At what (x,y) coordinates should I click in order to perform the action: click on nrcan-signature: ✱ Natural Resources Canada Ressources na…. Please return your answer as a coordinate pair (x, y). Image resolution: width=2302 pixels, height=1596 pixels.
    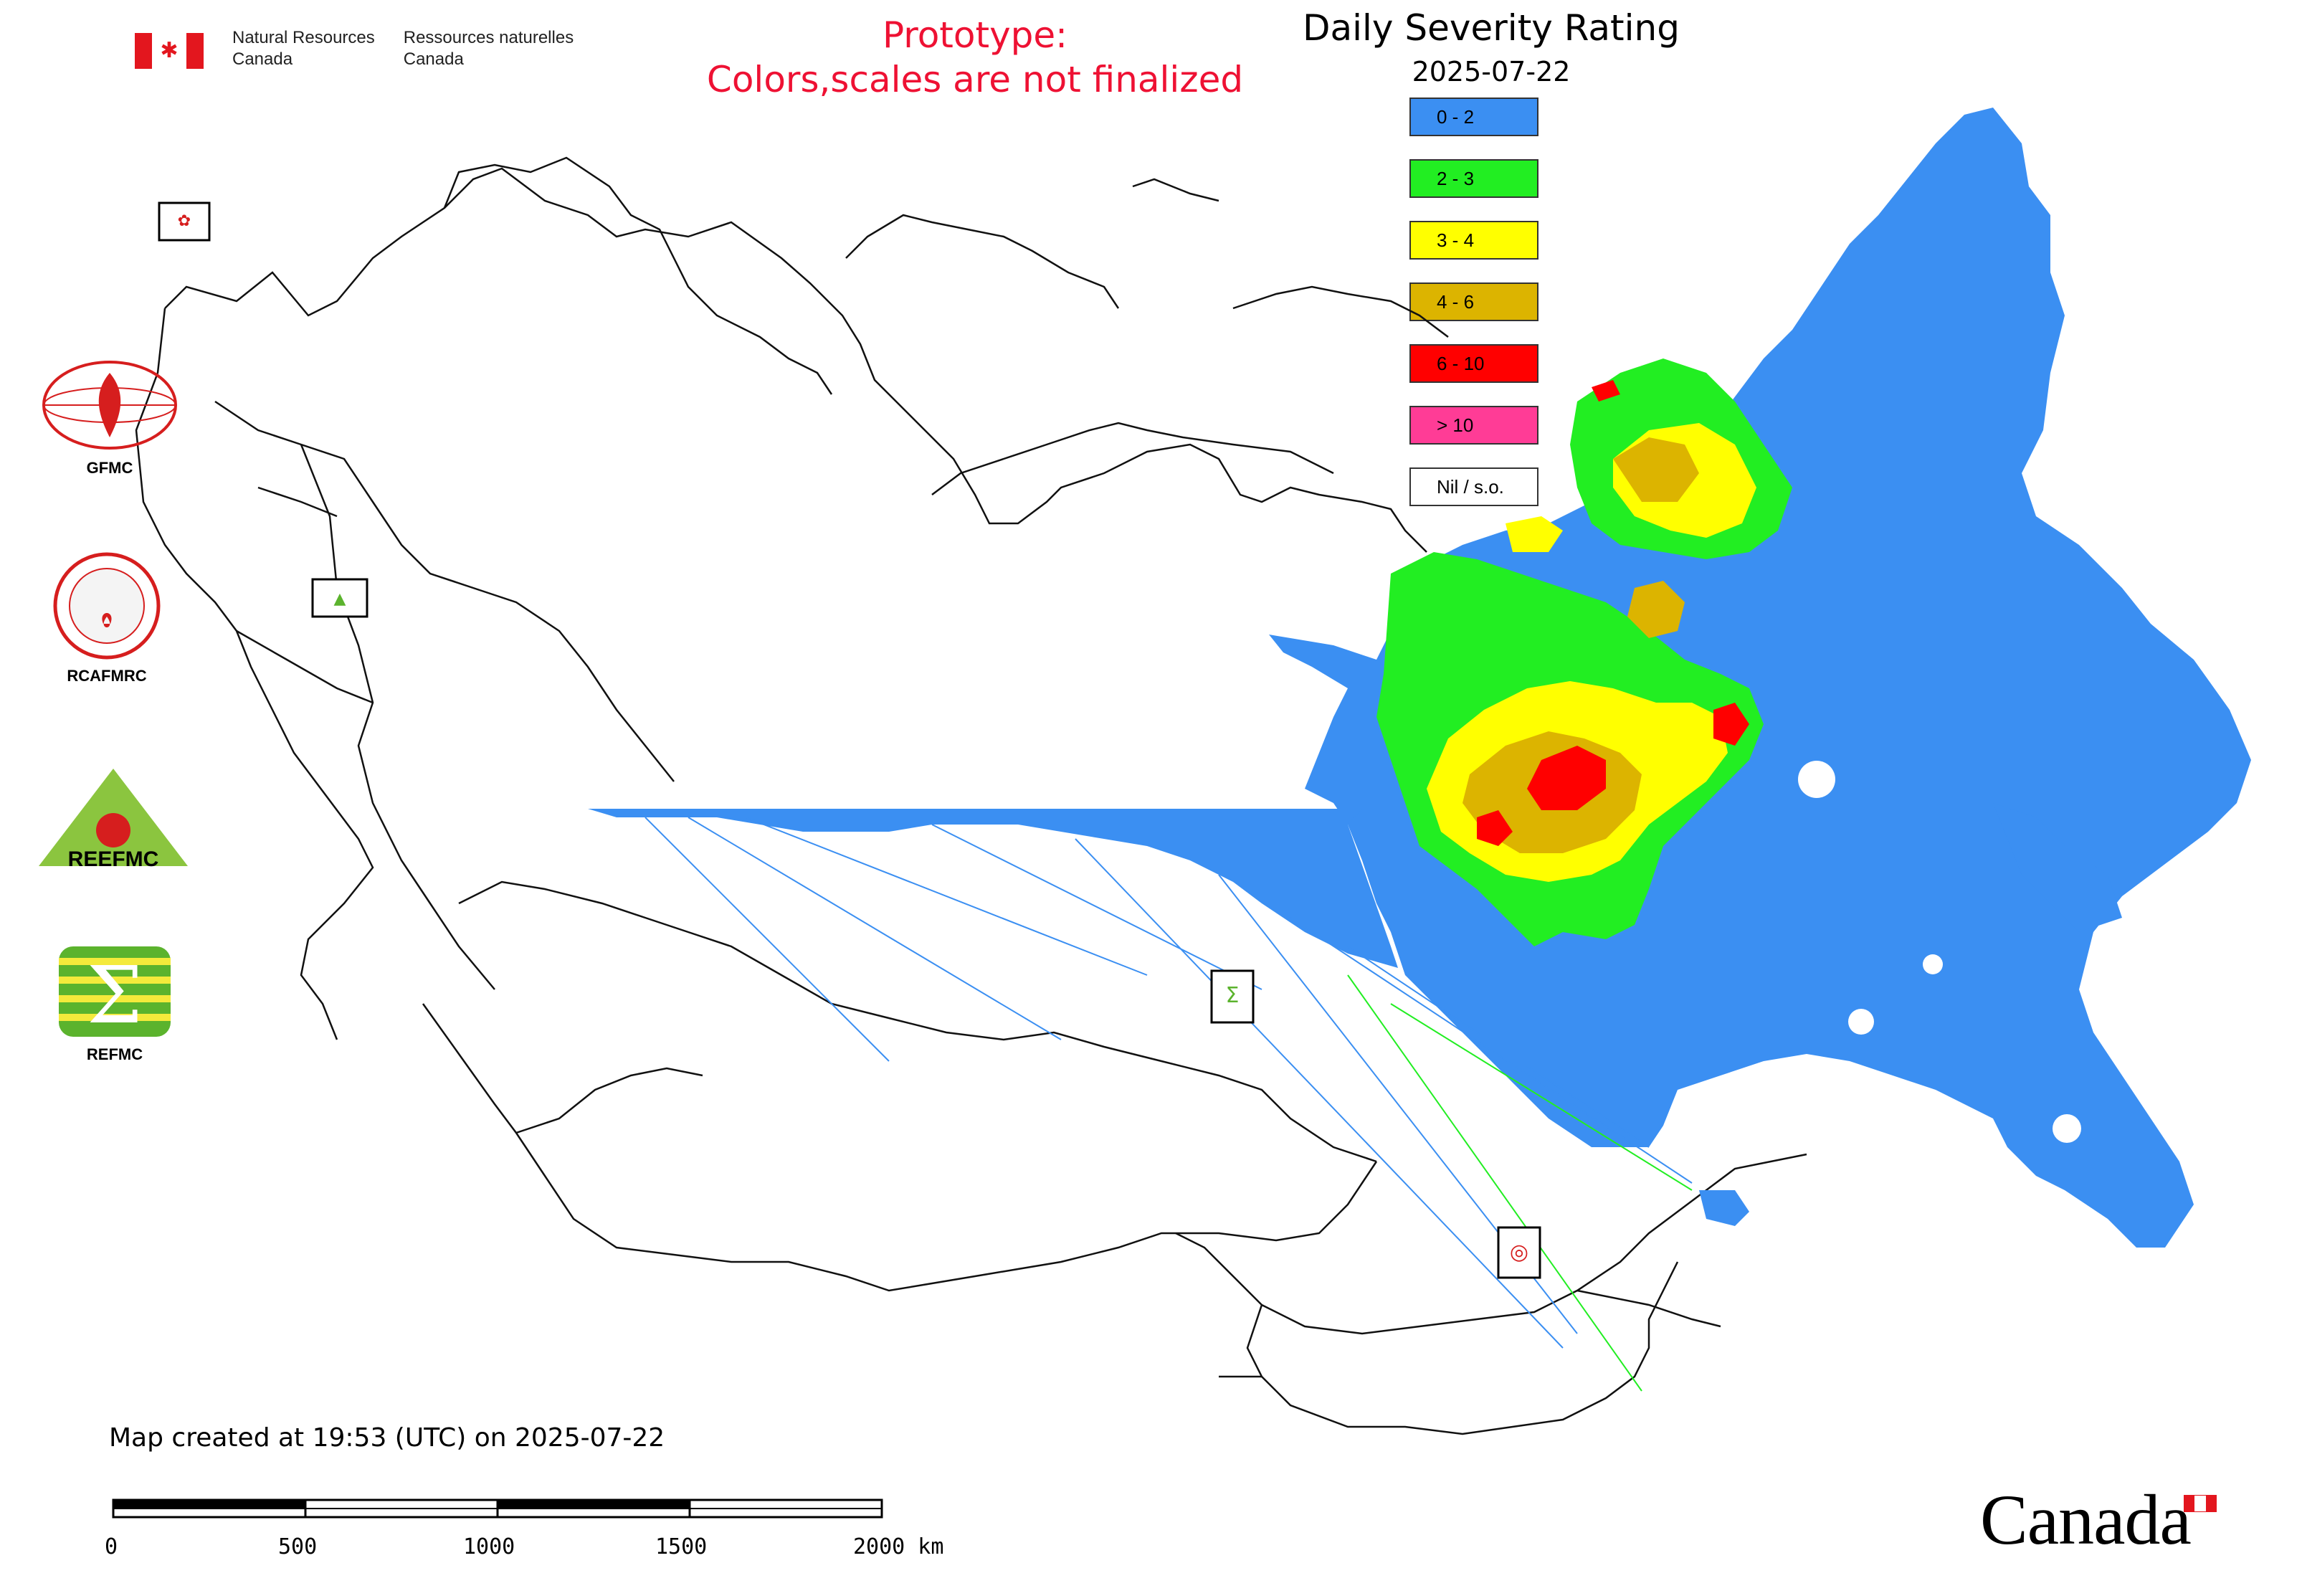
    Looking at the image, I should click on (354, 48).